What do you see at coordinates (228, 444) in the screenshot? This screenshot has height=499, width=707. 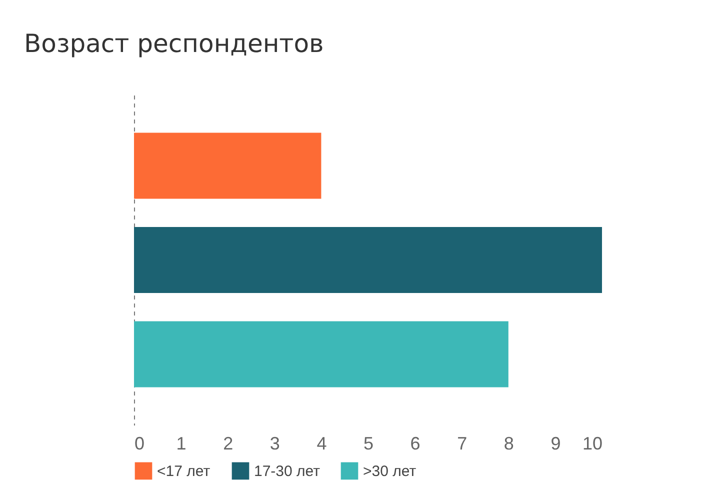 I see `x-tick-label: 2` at bounding box center [228, 444].